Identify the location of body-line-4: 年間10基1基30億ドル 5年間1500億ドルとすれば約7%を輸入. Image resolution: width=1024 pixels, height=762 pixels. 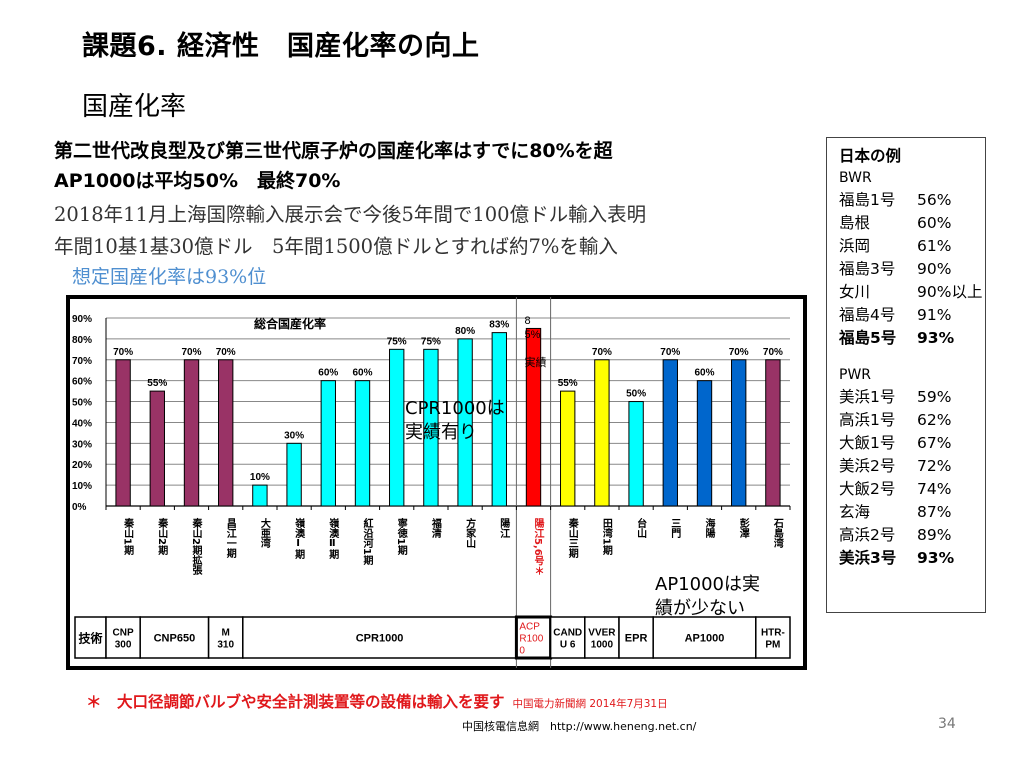
(336, 246).